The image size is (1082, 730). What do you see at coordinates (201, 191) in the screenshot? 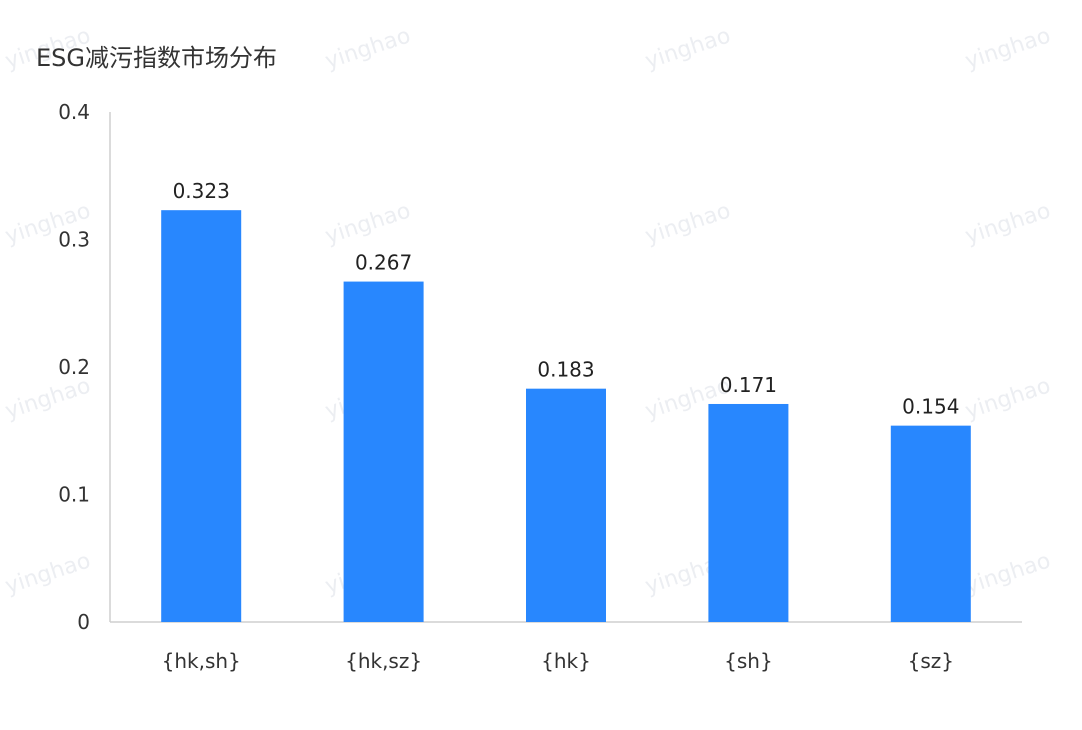
I see `data-label: 0.323` at bounding box center [201, 191].